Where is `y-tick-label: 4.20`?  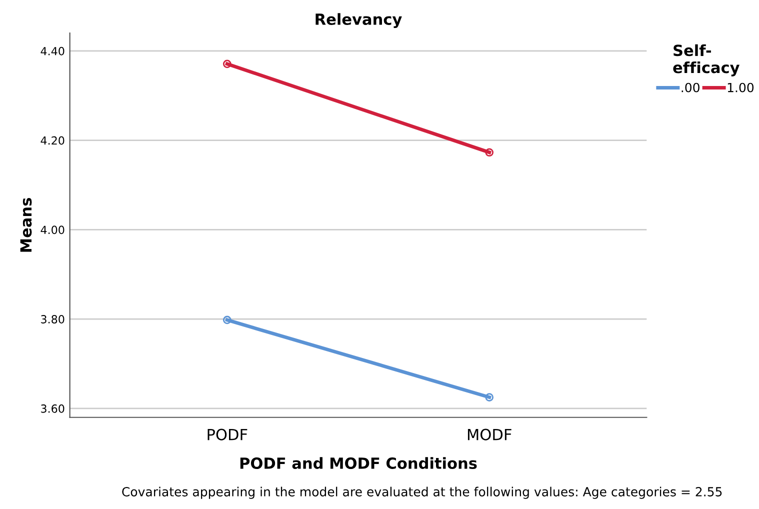
y-tick-label: 4.20 is located at coordinates (52, 140).